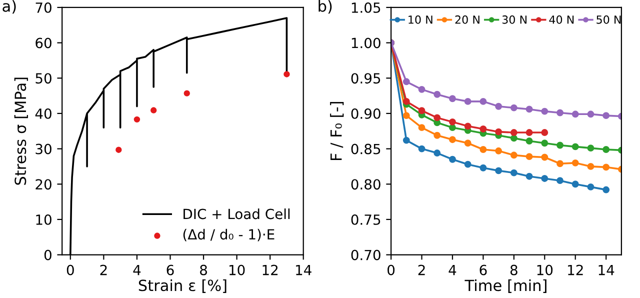  Describe the element at coordinates (514, 19) in the screenshot. I see `legend-label: 30 N` at that location.